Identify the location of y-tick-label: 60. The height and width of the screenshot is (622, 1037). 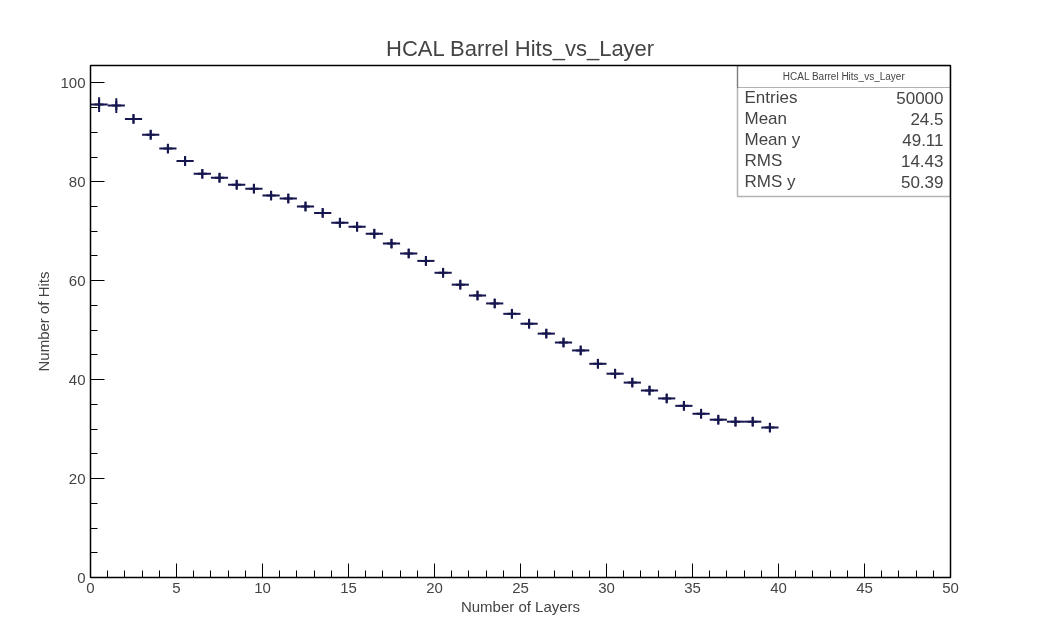
(77, 280).